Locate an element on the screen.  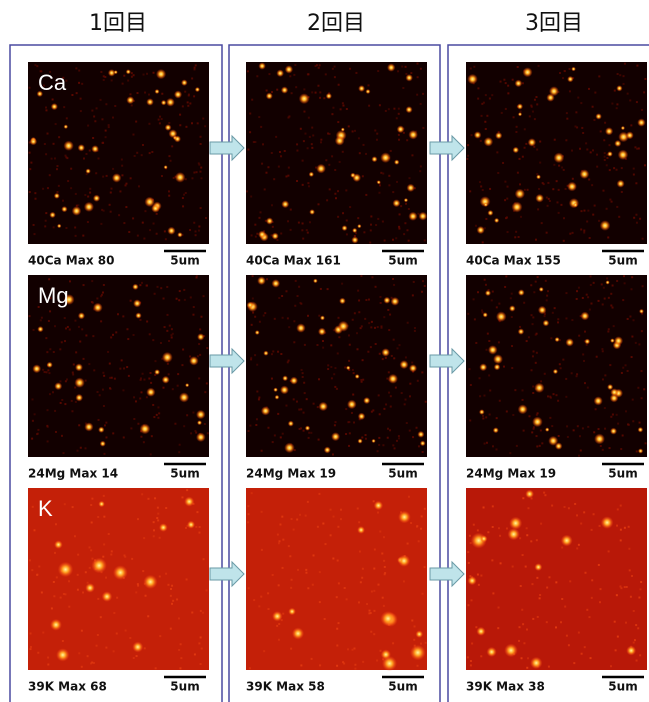
image-panel is located at coordinates (336, 579).